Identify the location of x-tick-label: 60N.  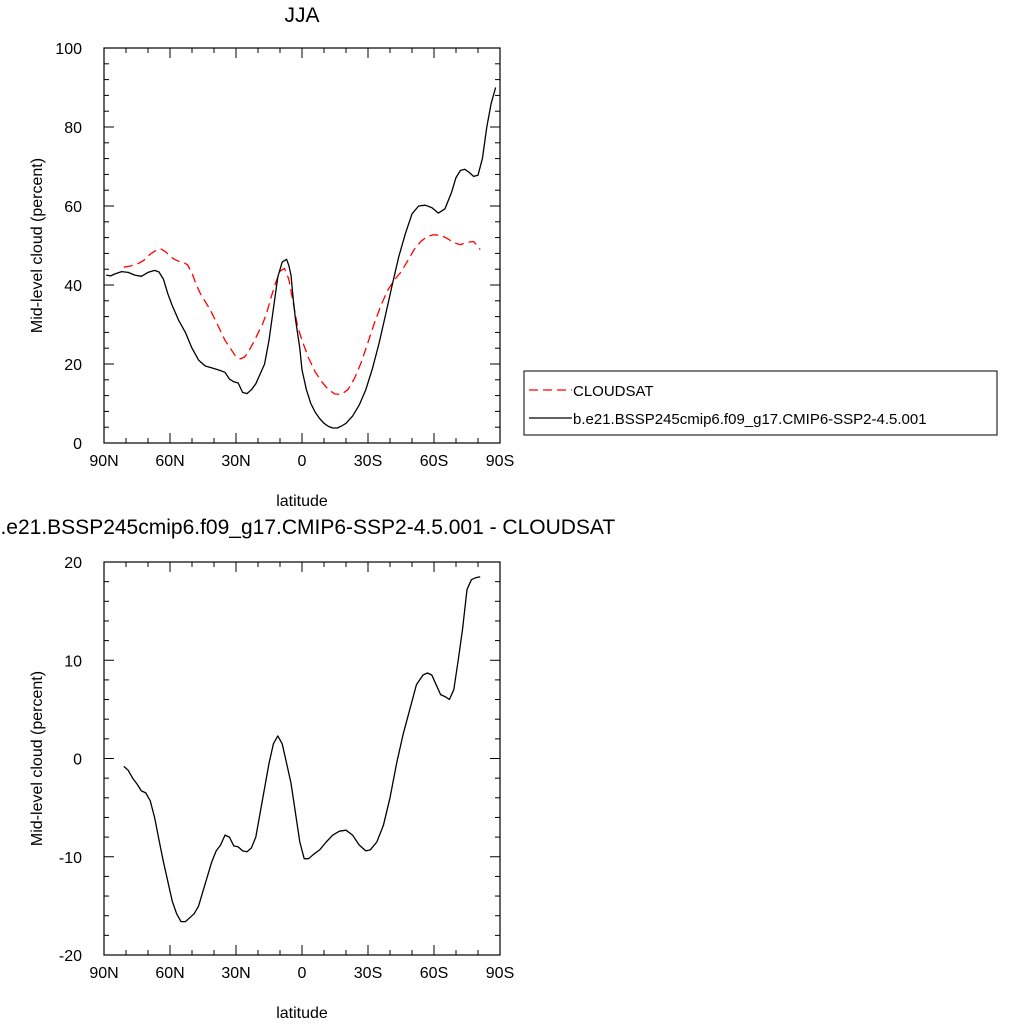
(169, 461).